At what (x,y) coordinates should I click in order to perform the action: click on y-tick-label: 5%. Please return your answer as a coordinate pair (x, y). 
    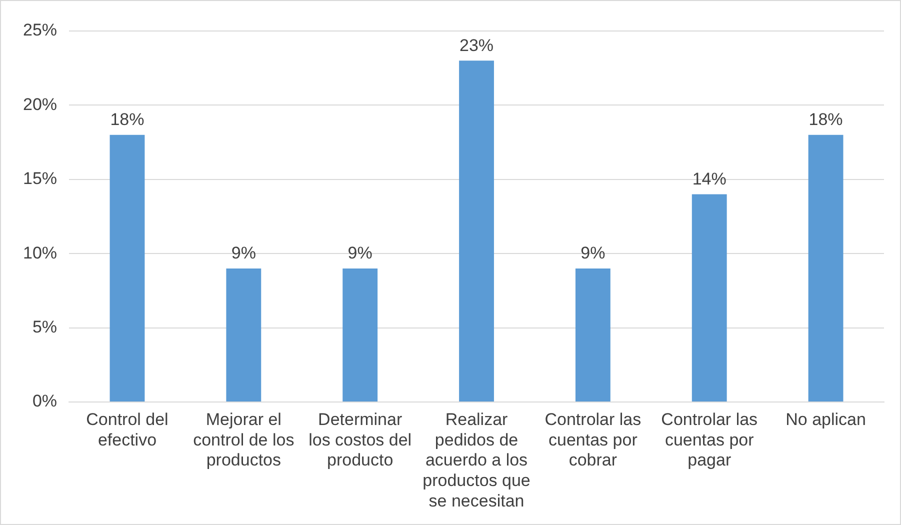
    Looking at the image, I should click on (45, 326).